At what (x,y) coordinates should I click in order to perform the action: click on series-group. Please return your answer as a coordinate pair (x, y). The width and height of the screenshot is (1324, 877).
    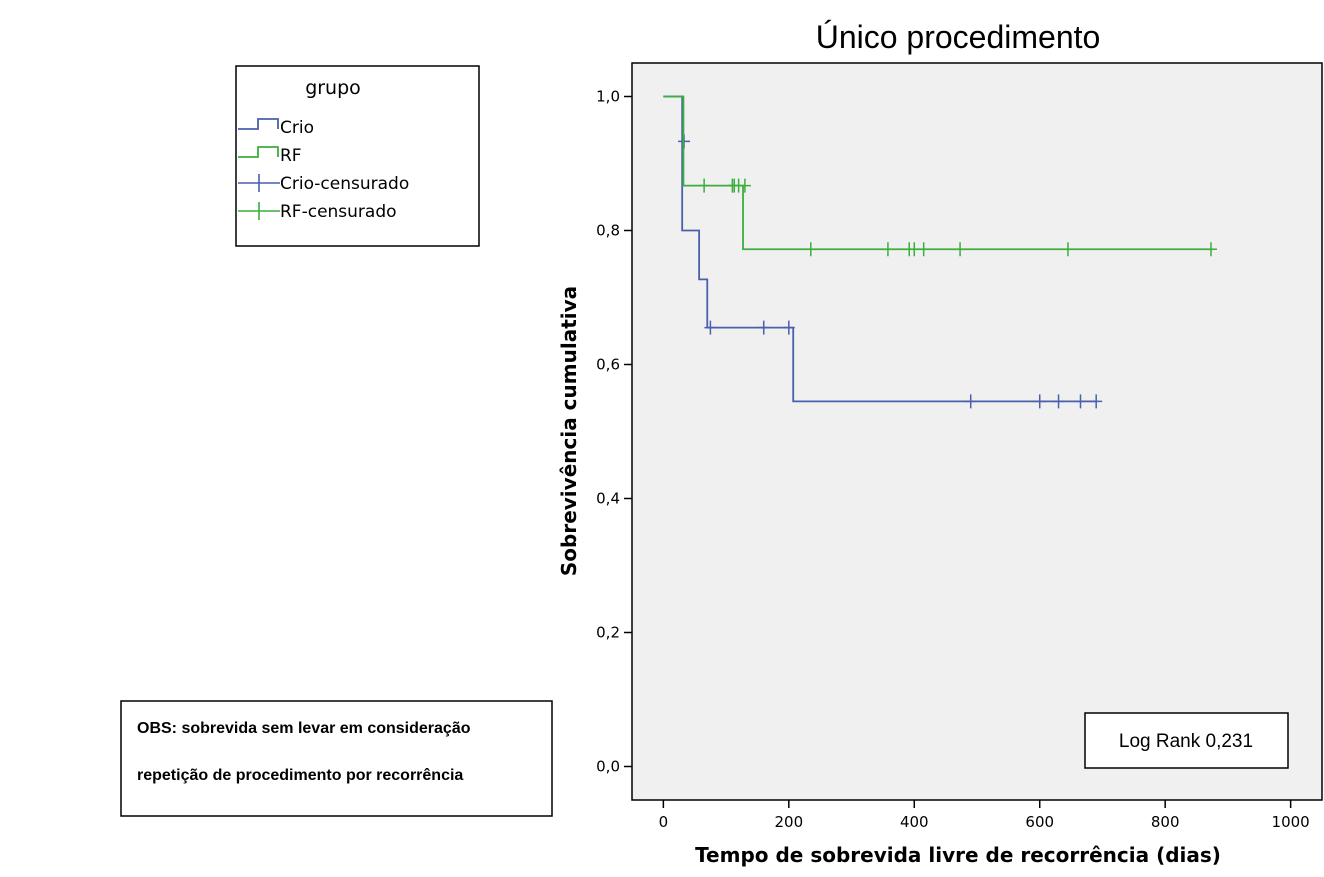
    Looking at the image, I should click on (940, 252).